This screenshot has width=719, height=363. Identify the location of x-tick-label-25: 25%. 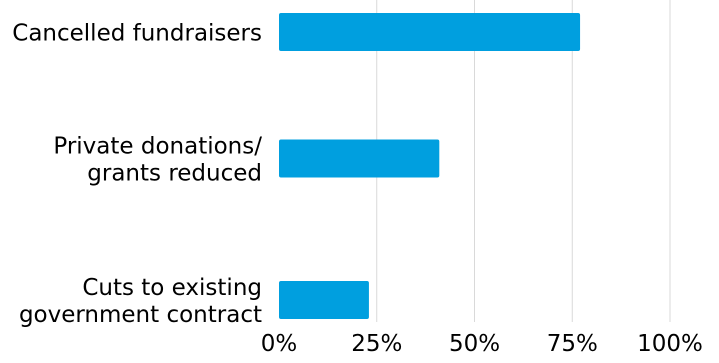
(376, 344).